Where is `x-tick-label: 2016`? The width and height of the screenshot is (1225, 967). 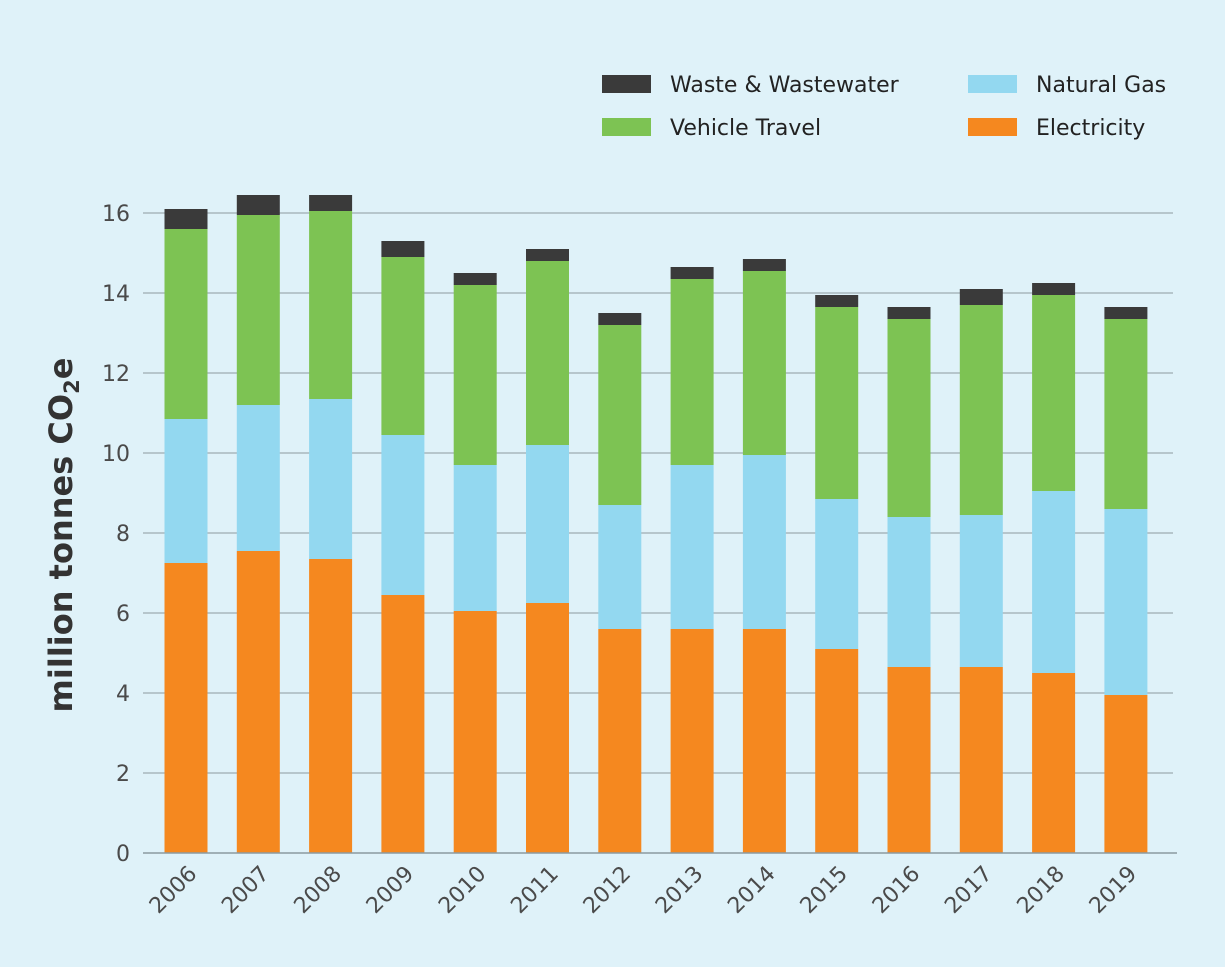 x-tick-label: 2016 is located at coordinates (896, 890).